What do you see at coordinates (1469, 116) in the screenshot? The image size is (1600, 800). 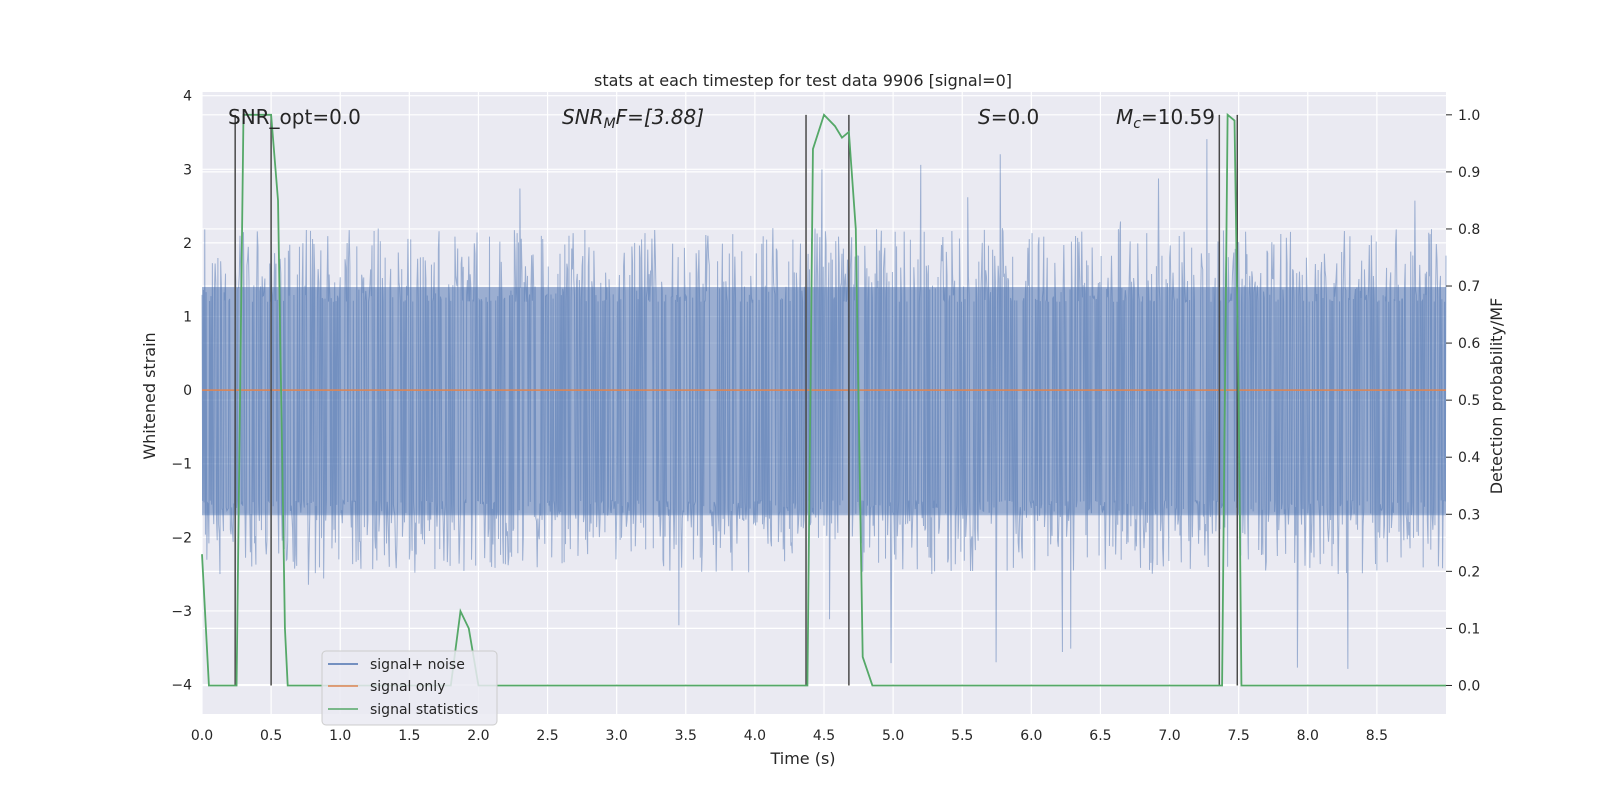 I see `y2-tick-label-10: 1.0` at bounding box center [1469, 116].